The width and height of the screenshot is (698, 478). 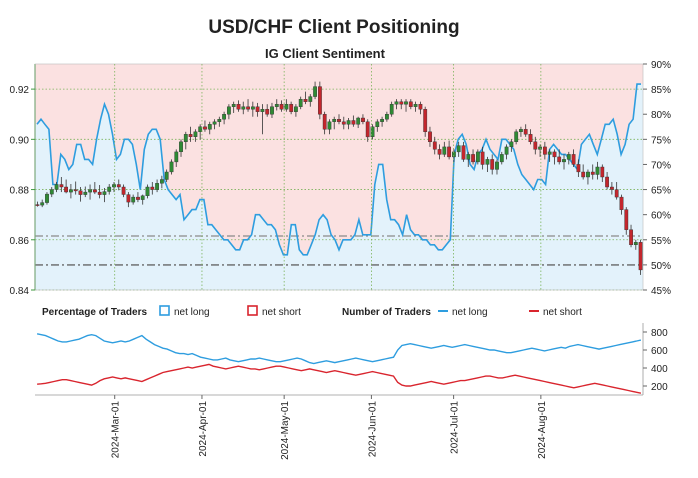 What do you see at coordinates (325, 53) in the screenshot?
I see `chart-subtitle: IG Client Sentiment` at bounding box center [325, 53].